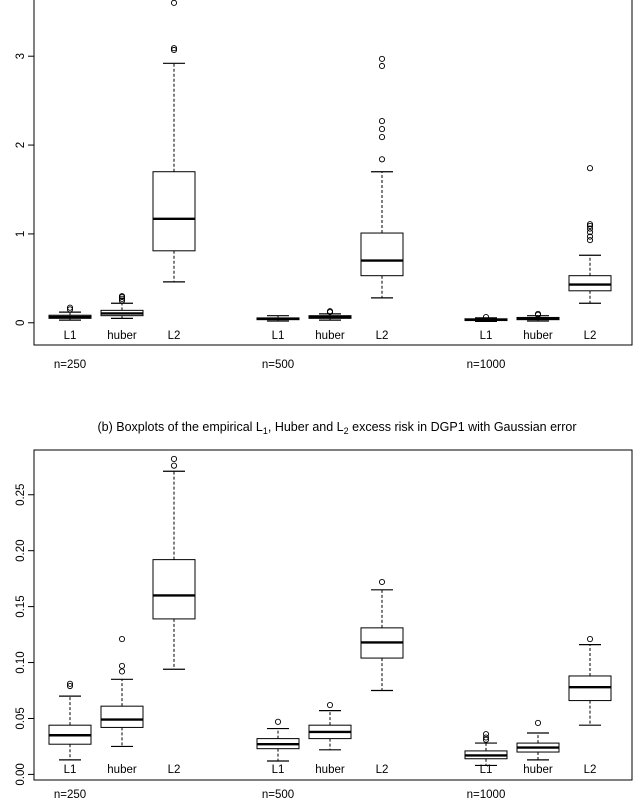 The image size is (640, 799). I want to click on y-tick-label: 0, so click(21, 323).